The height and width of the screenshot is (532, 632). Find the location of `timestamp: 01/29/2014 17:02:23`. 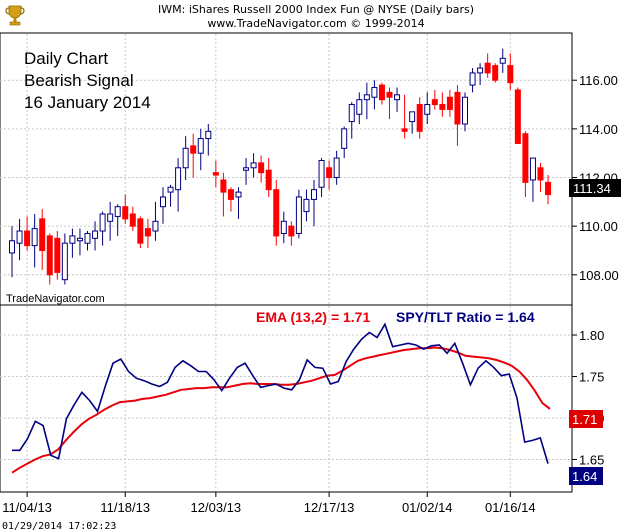

timestamp: 01/29/2014 17:02:23 is located at coordinates (59, 526).